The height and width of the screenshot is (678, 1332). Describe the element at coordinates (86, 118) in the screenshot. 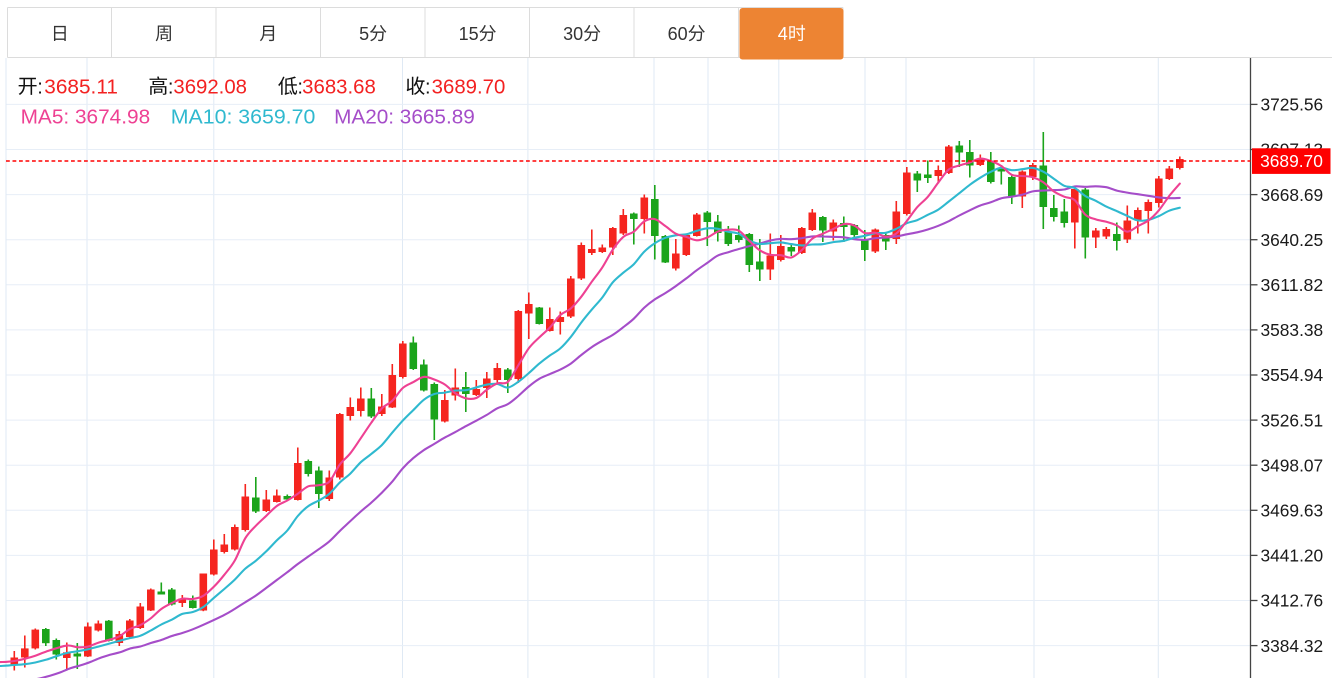

I see `svg-text: MA5: 3674.98` at that location.